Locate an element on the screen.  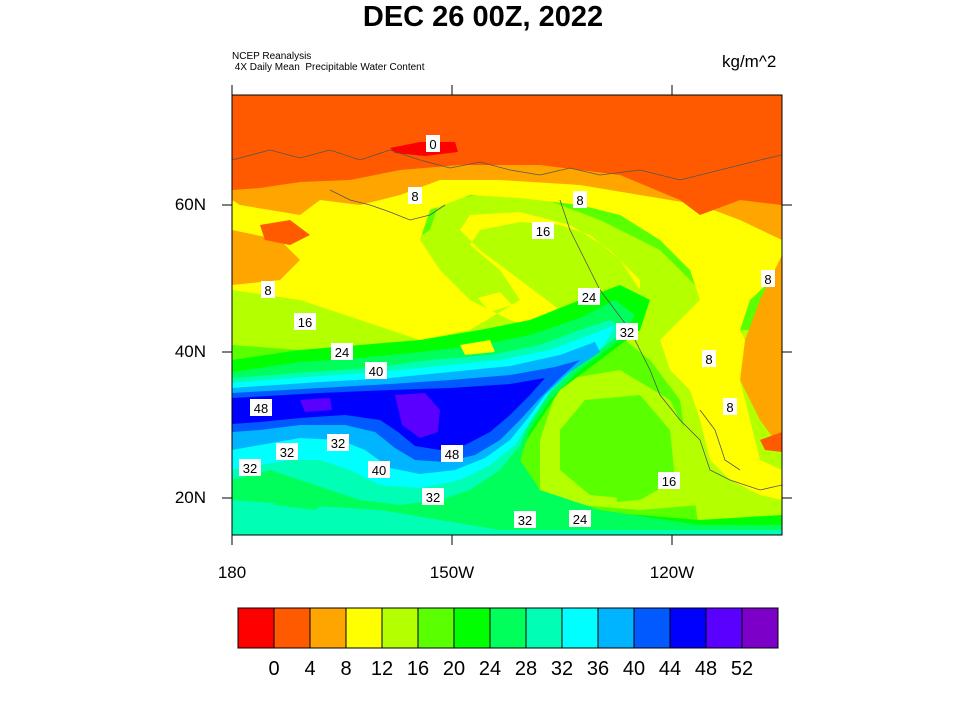
colorbar-label: 32 is located at coordinates (562, 669).